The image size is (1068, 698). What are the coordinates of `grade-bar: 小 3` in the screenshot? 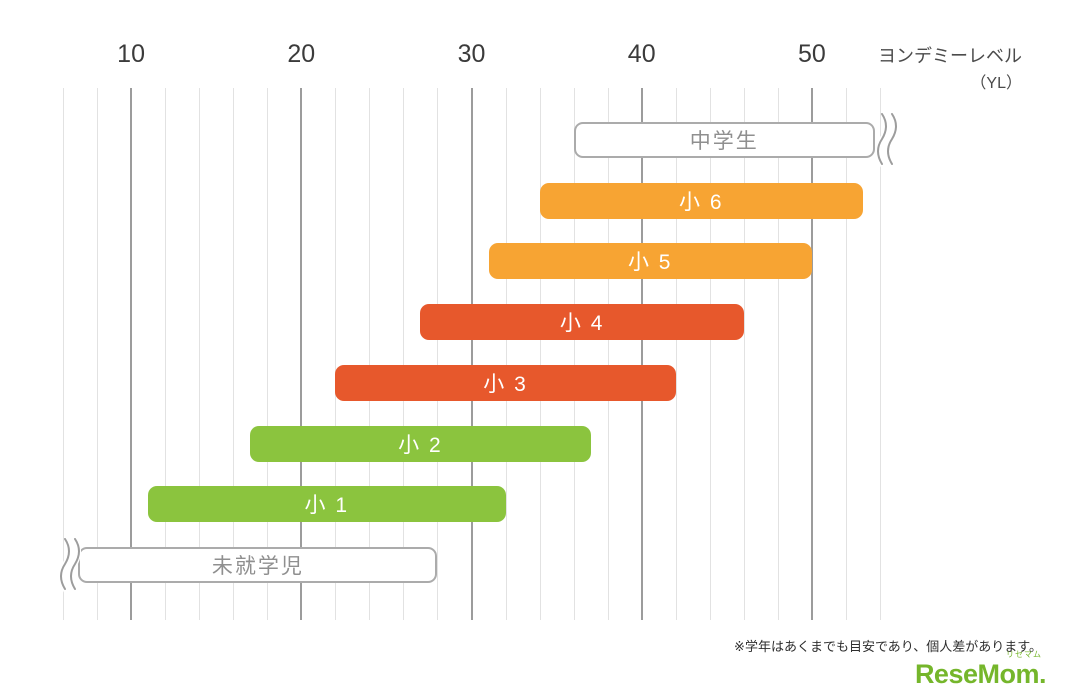 It's located at (505, 383).